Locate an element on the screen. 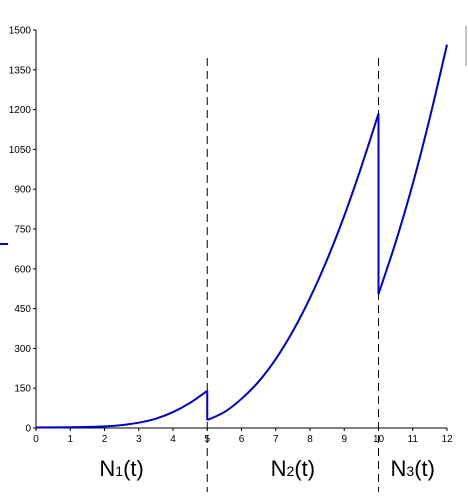  x-tick-label: 3 is located at coordinates (139, 439).